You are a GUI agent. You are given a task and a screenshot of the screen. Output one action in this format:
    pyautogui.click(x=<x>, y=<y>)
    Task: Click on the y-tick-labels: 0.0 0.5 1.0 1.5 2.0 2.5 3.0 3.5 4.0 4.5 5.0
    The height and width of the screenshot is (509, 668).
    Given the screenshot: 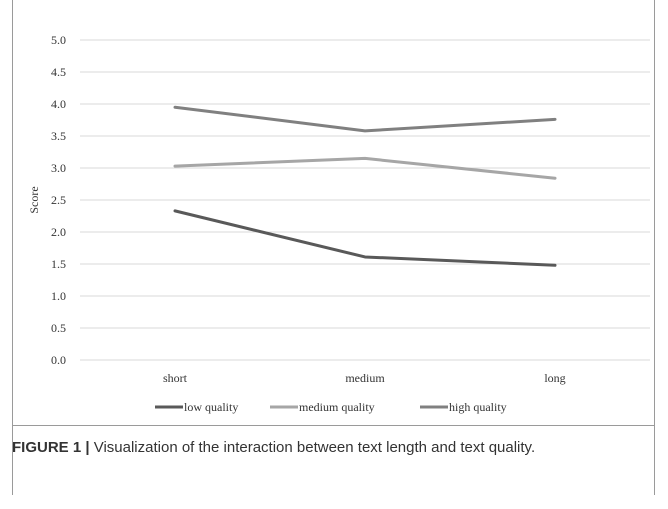 What is the action you would take?
    pyautogui.click(x=58, y=200)
    